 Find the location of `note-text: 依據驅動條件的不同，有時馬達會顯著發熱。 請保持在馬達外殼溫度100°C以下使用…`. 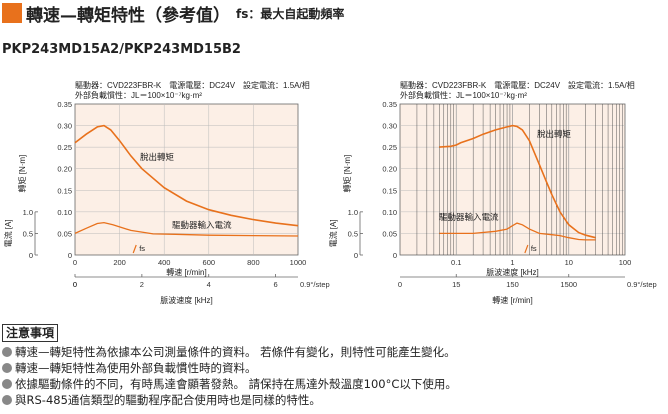

note-text: 依據驅動條件的不同，有時馬達會顯著發熱。 請保持在馬達外殼溫度100°C以下使用… is located at coordinates (236, 384).